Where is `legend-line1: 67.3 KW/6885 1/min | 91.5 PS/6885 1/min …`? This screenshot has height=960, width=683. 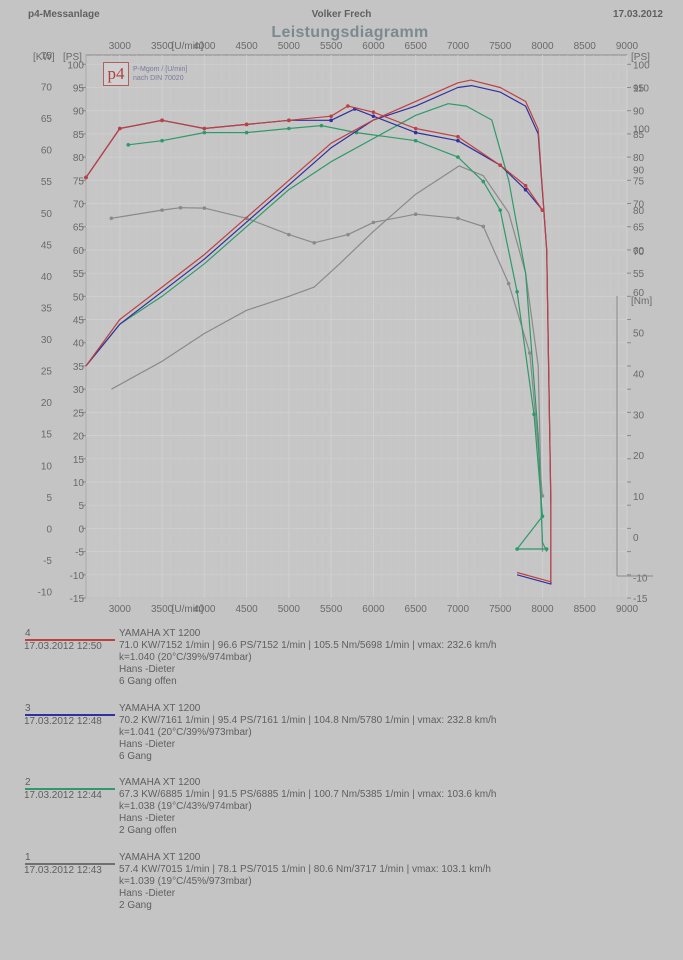
legend-line1: 67.3 KW/6885 1/min | 91.5 PS/6885 1/min … is located at coordinates (308, 794).